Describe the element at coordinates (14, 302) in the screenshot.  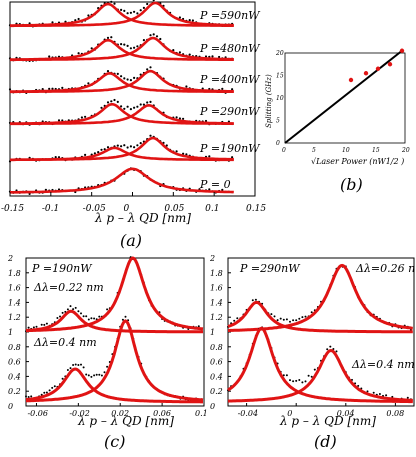
I see `y-tick-label: 1.4` at that location.